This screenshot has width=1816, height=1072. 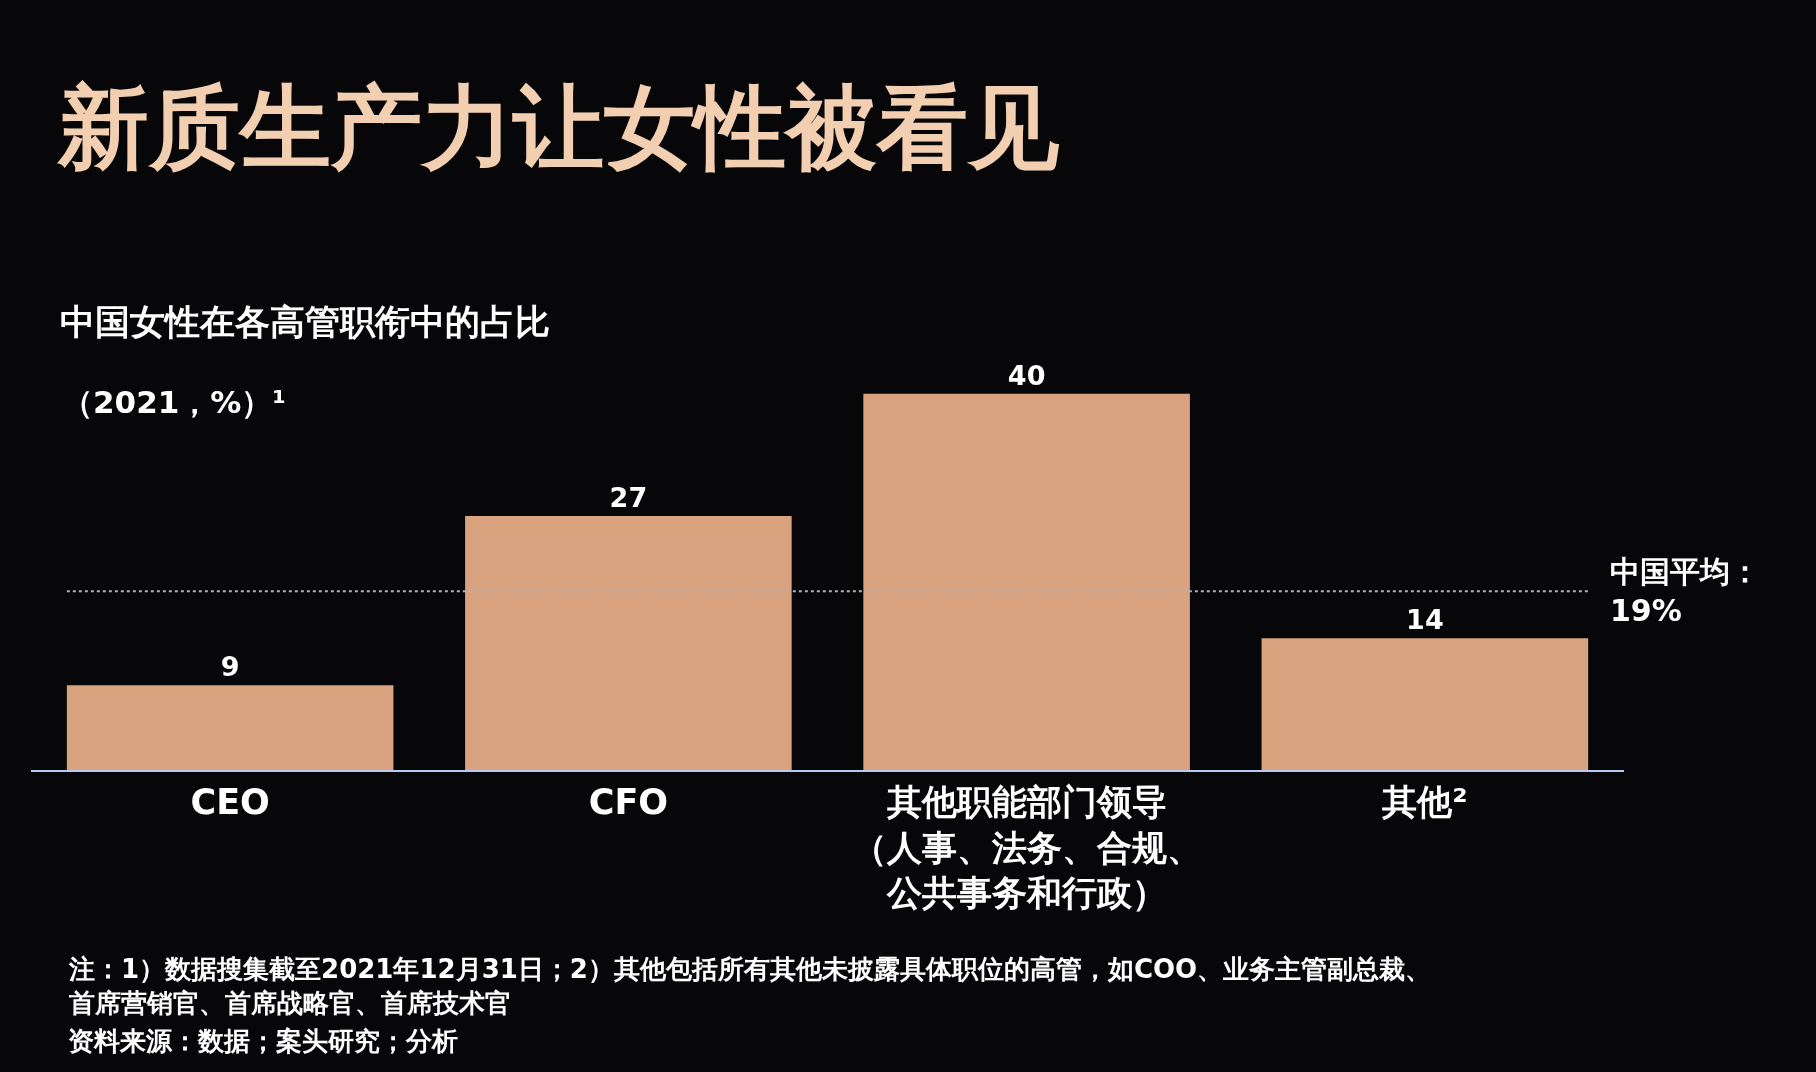 I want to click on x-tick-label: 其他职能部门领导（人事、法务、合规、公共事务和行政）, so click(x=1026, y=847).